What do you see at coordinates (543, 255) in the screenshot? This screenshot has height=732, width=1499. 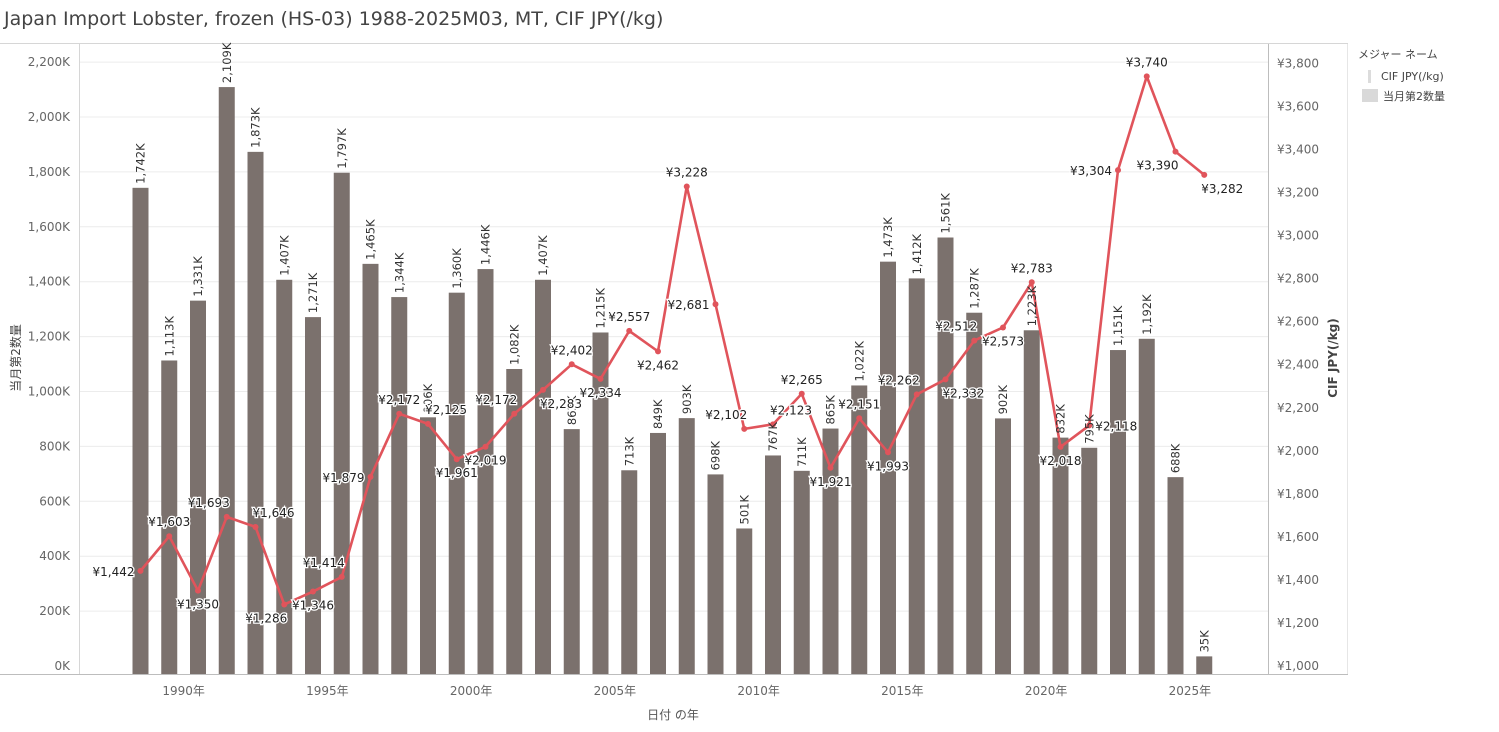 I see `bar-value-label: 1,407K` at bounding box center [543, 255].